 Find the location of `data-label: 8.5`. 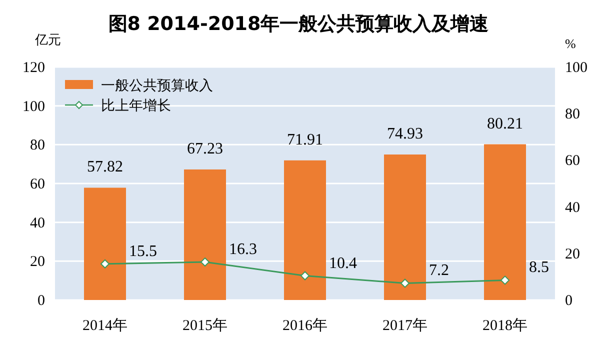

data-label: 8.5 is located at coordinates (539, 267).